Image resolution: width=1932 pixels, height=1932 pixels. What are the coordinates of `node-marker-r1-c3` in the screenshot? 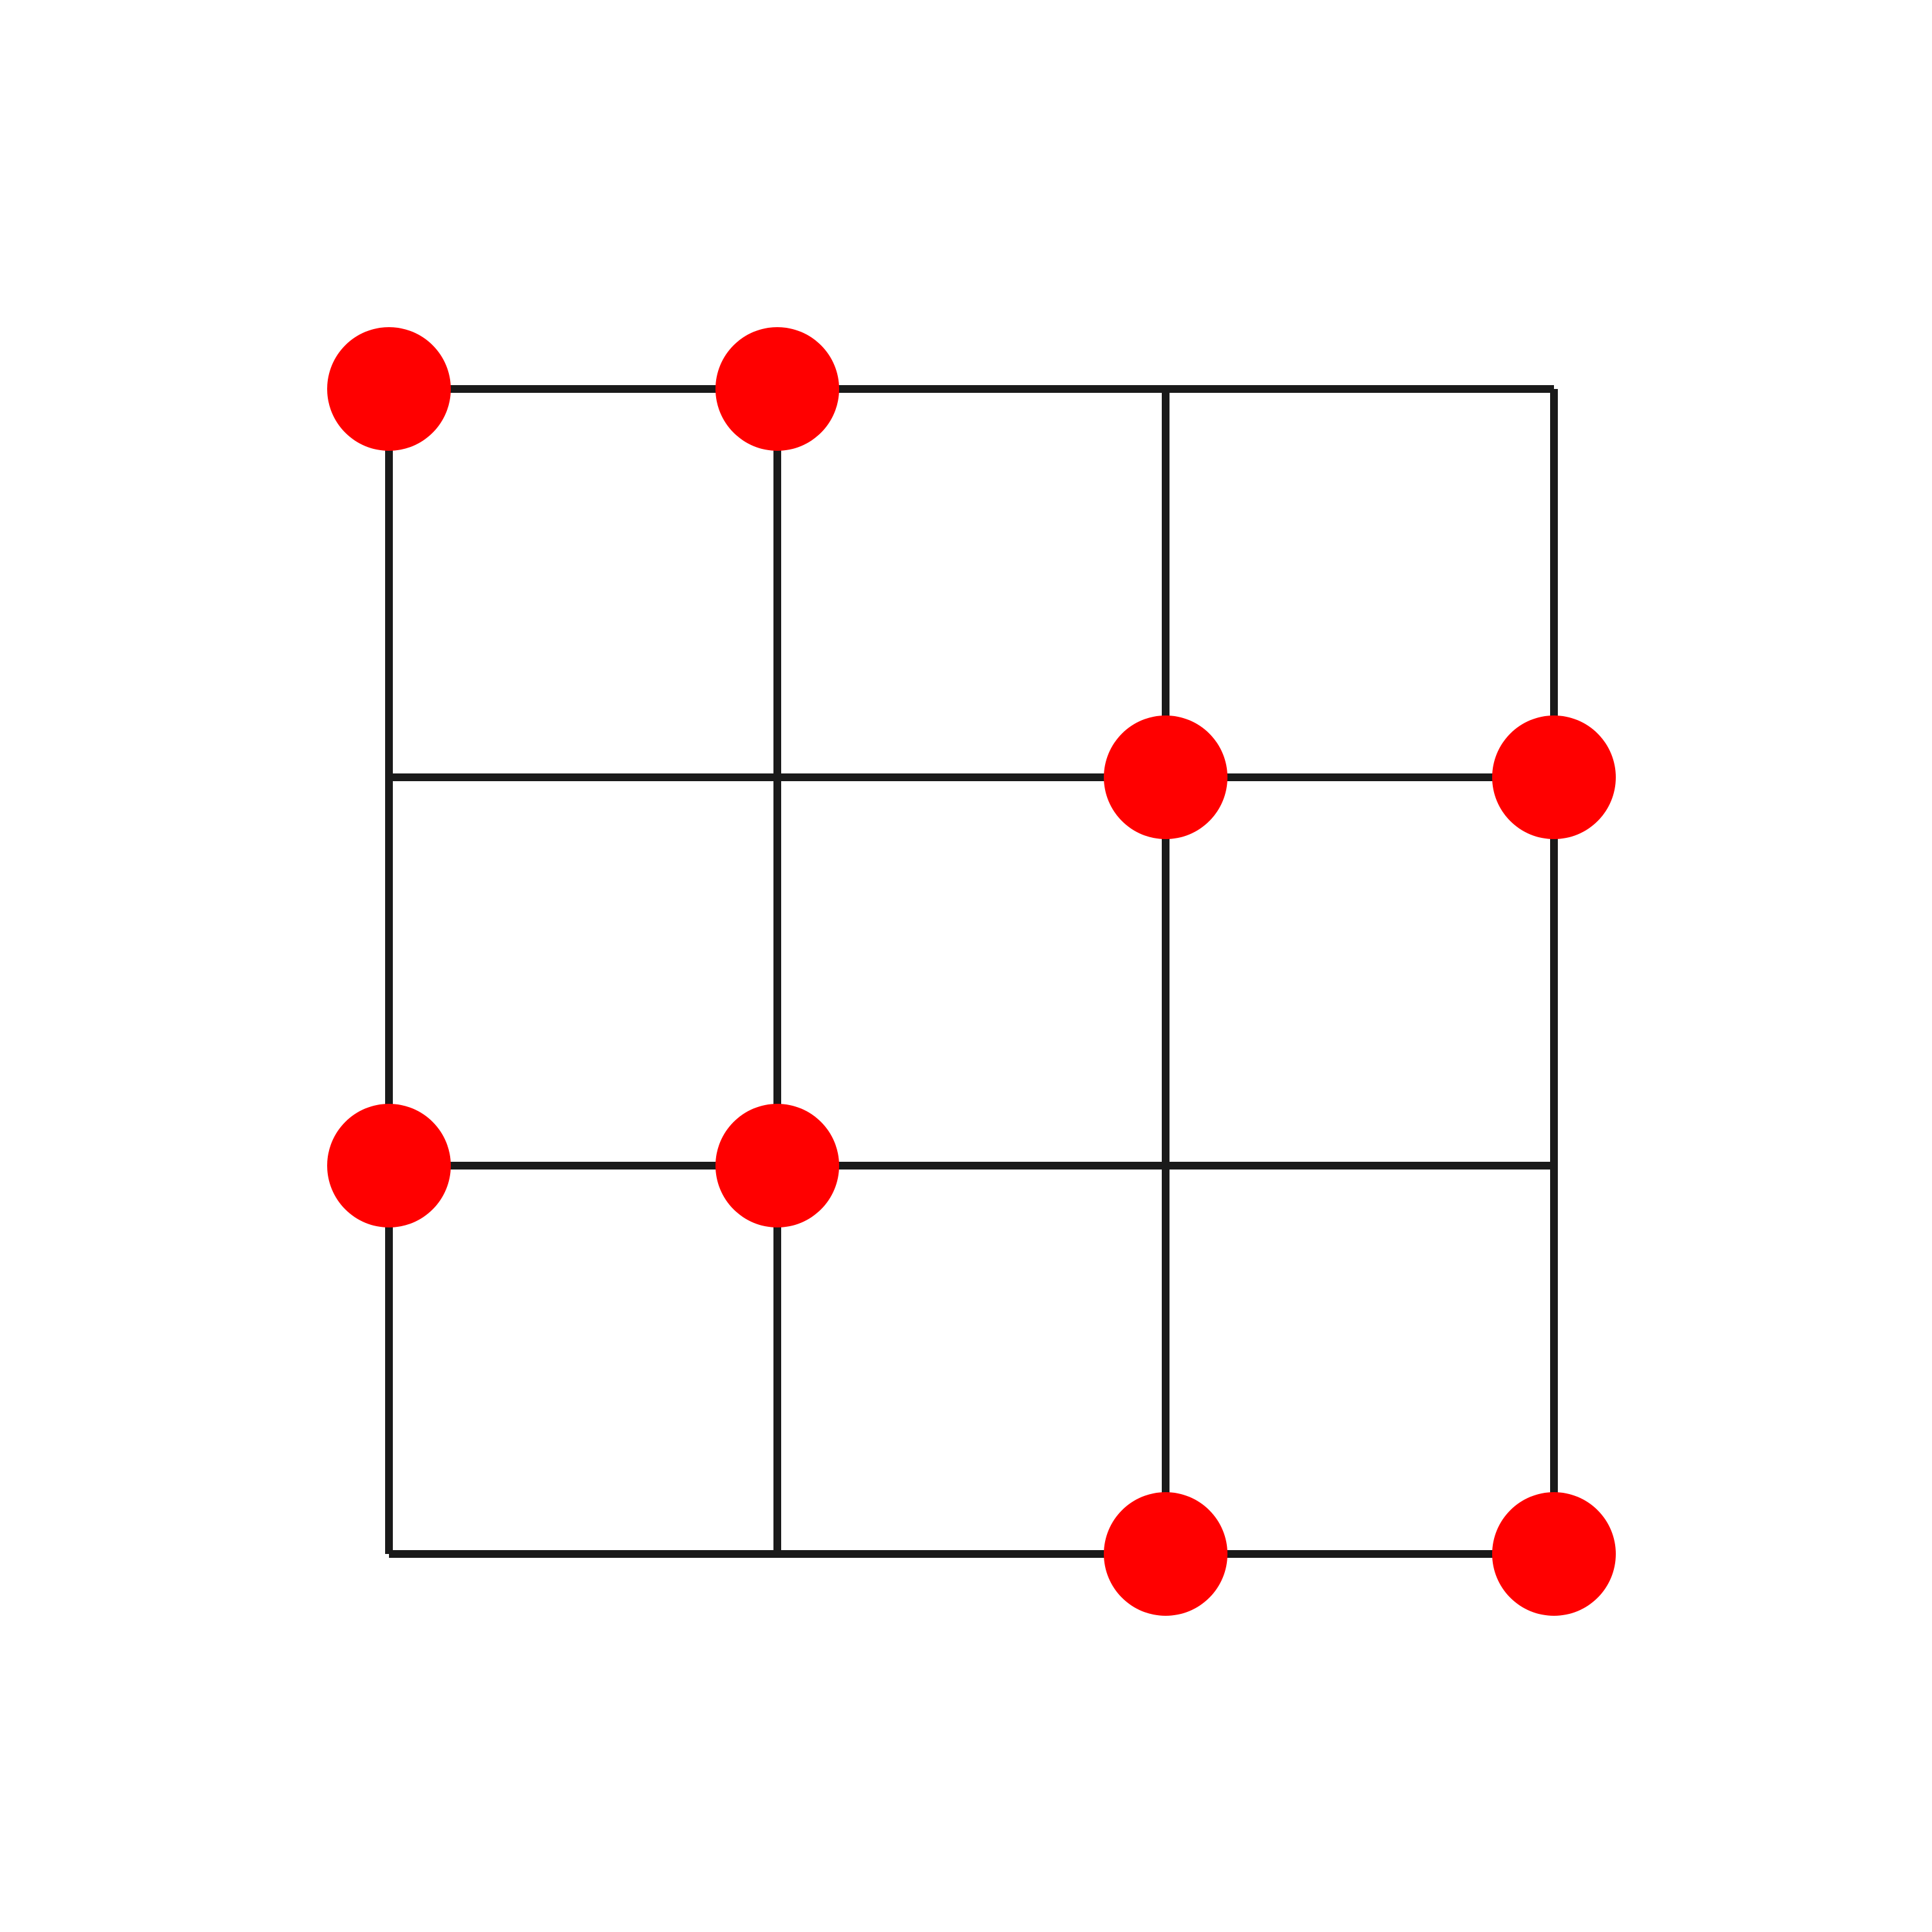 It's located at (1554, 777).